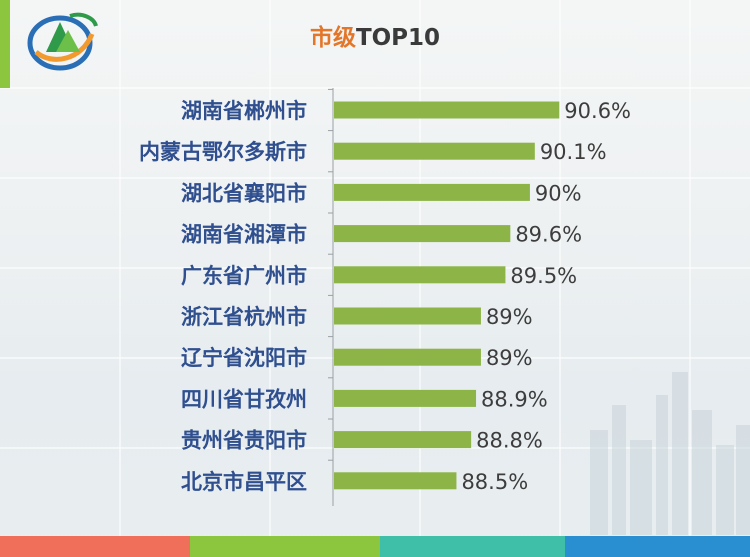 The width and height of the screenshot is (750, 557). I want to click on title-part-primary: 市级, so click(332, 38).